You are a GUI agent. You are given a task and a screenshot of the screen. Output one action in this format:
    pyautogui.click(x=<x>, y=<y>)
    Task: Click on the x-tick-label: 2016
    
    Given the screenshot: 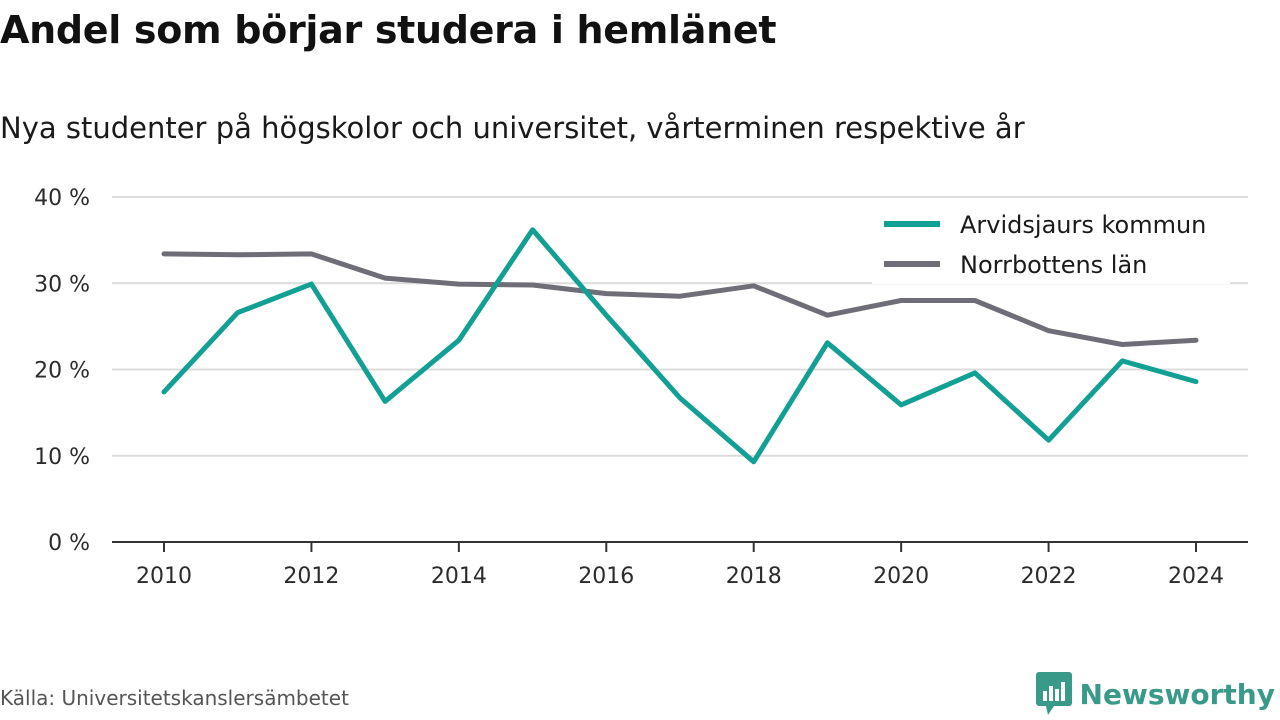 What is the action you would take?
    pyautogui.click(x=606, y=576)
    